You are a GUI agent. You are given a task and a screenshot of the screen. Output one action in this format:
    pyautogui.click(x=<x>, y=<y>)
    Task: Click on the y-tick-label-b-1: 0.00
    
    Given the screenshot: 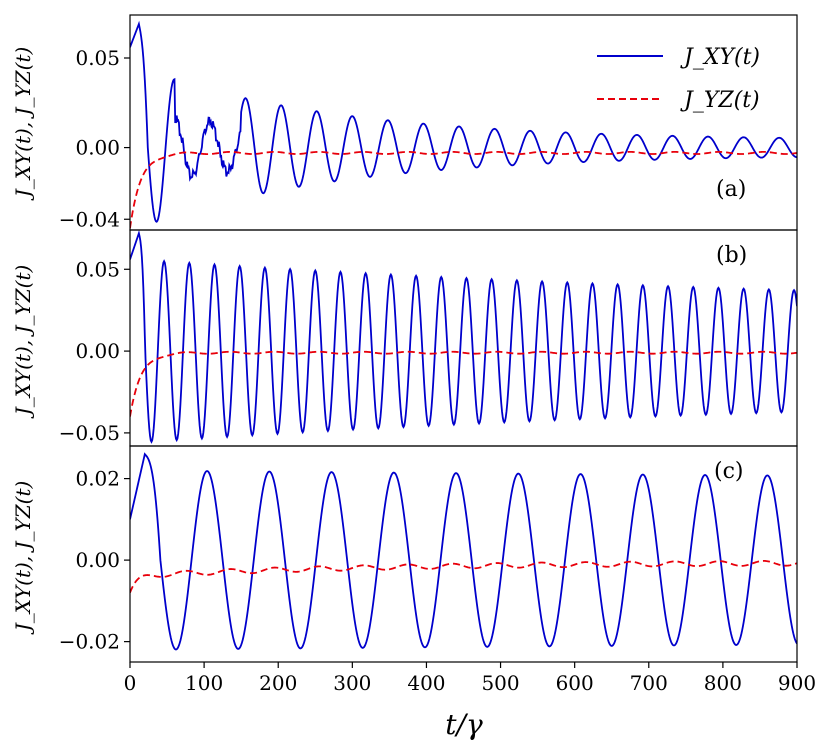 What is the action you would take?
    pyautogui.click(x=97, y=351)
    